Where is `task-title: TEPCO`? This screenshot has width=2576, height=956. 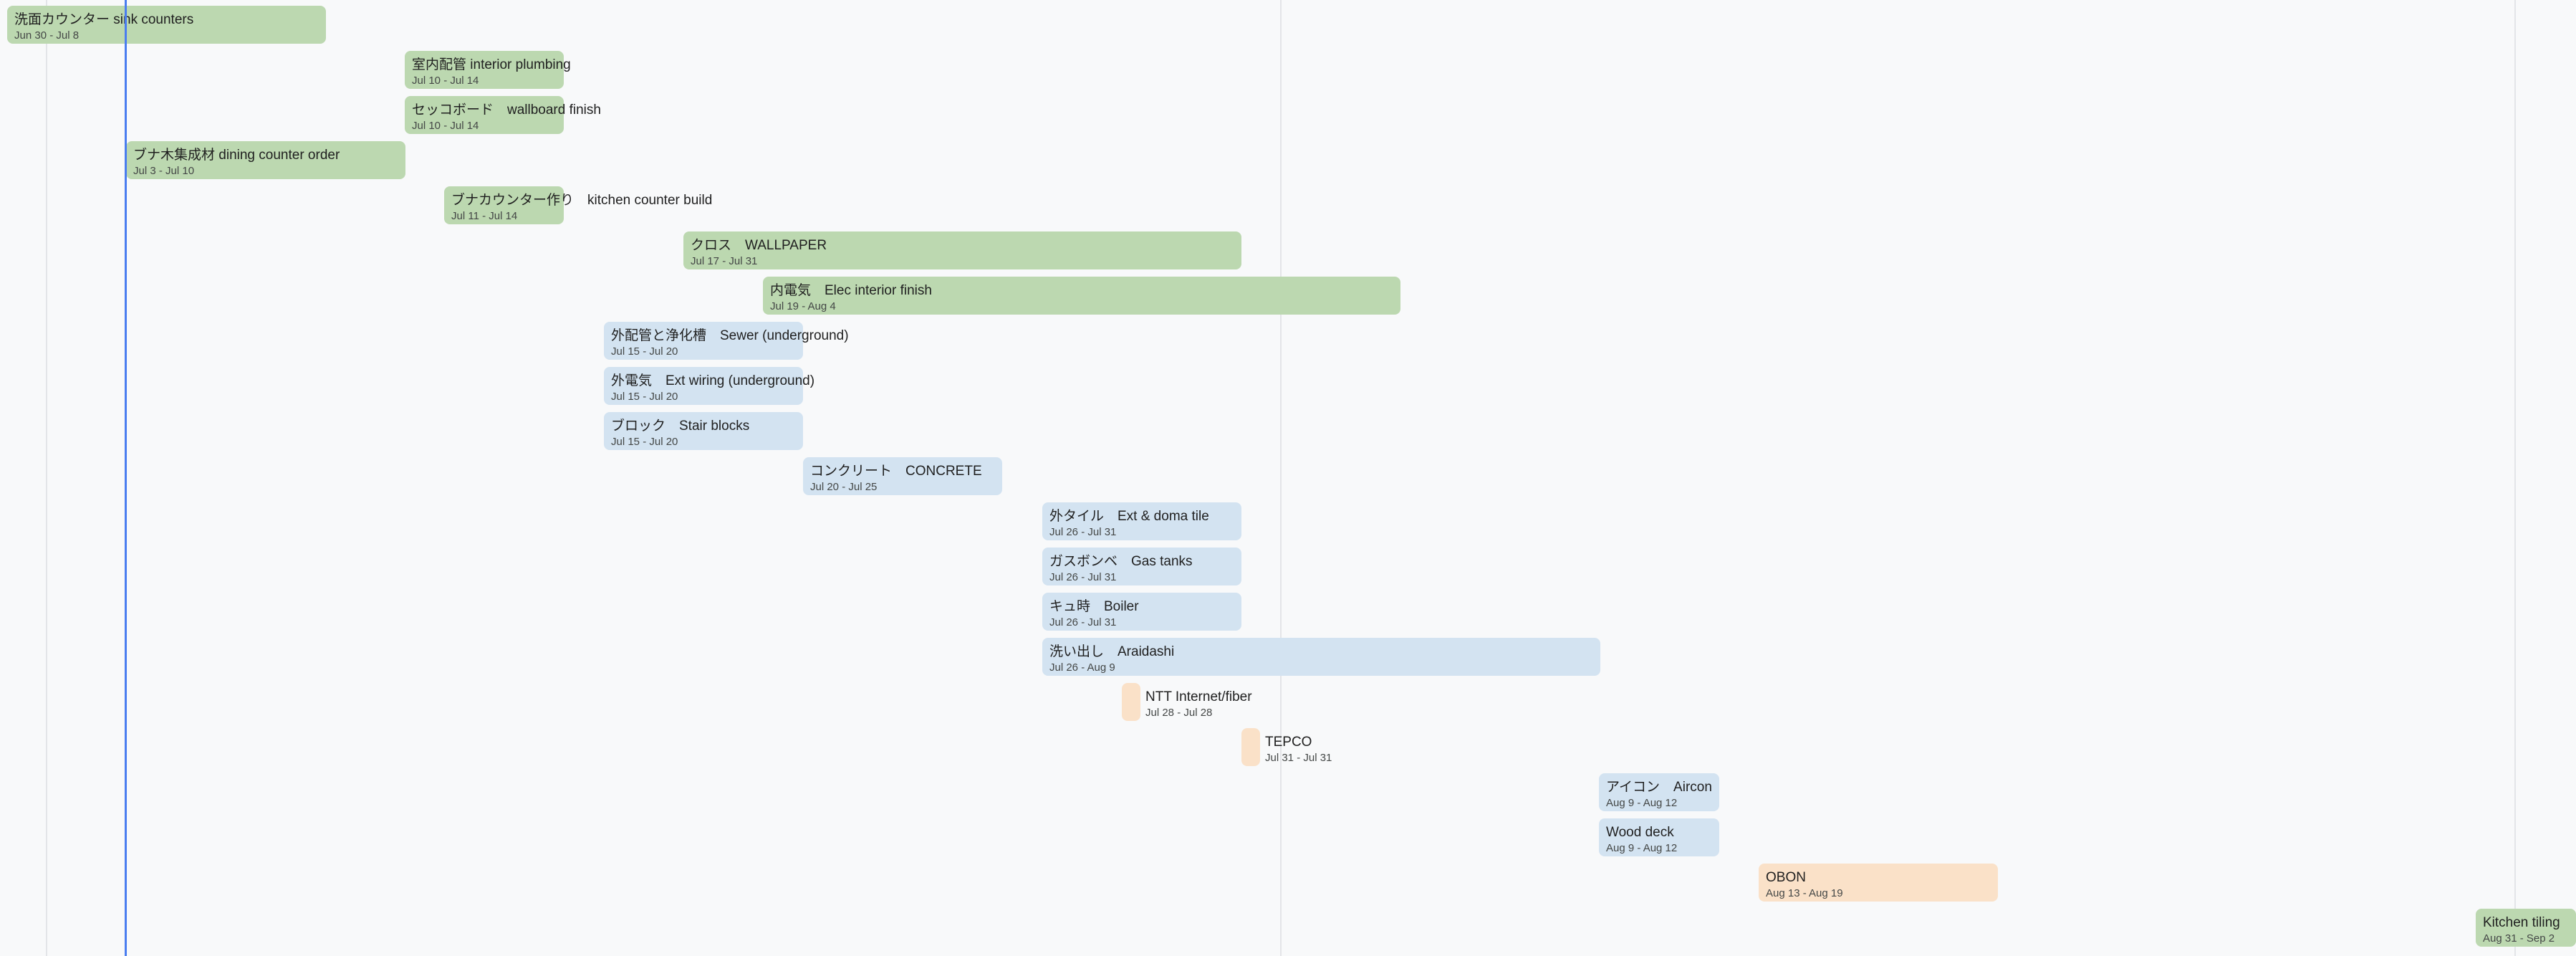
task-title: TEPCO is located at coordinates (1288, 742).